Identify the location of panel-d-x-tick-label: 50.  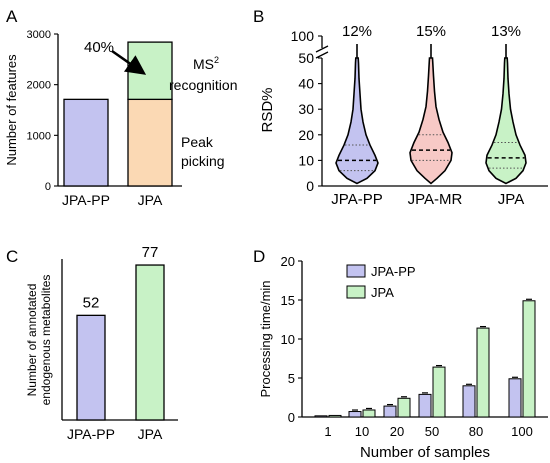
(432, 431).